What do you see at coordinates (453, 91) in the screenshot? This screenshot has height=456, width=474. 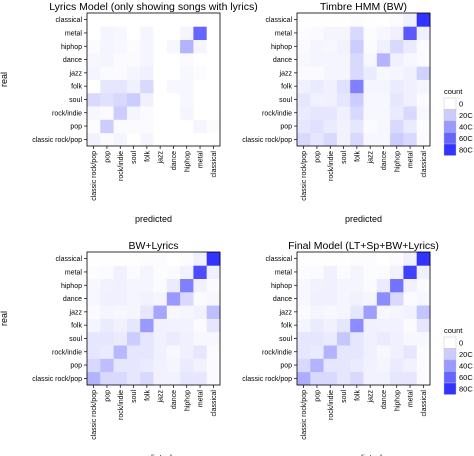 I see `legend-title: count` at bounding box center [453, 91].